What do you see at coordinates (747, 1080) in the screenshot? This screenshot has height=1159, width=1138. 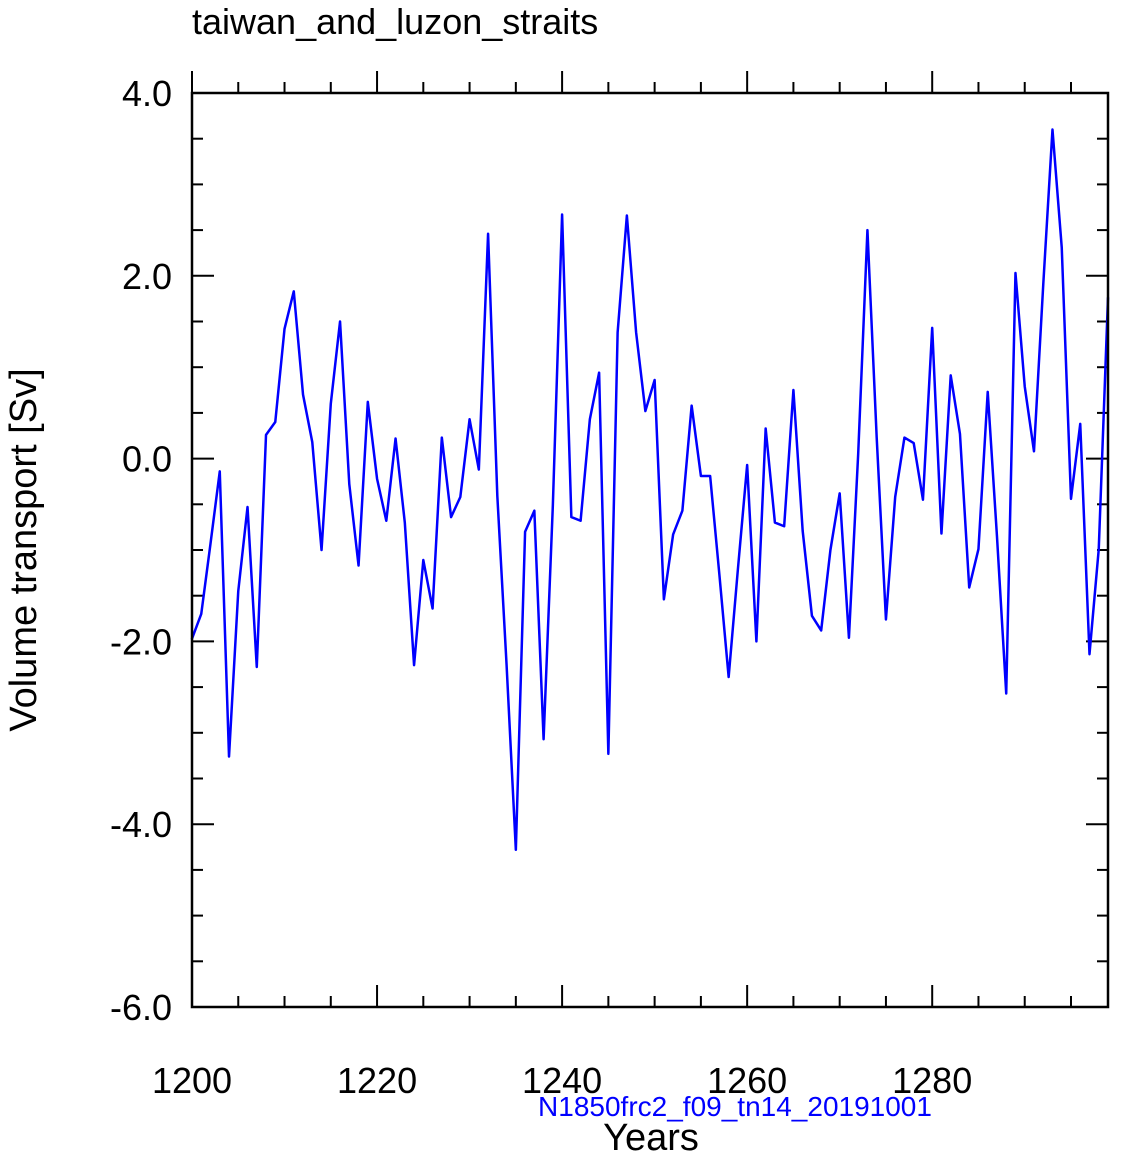 I see `x-tick-label: 1260` at bounding box center [747, 1080].